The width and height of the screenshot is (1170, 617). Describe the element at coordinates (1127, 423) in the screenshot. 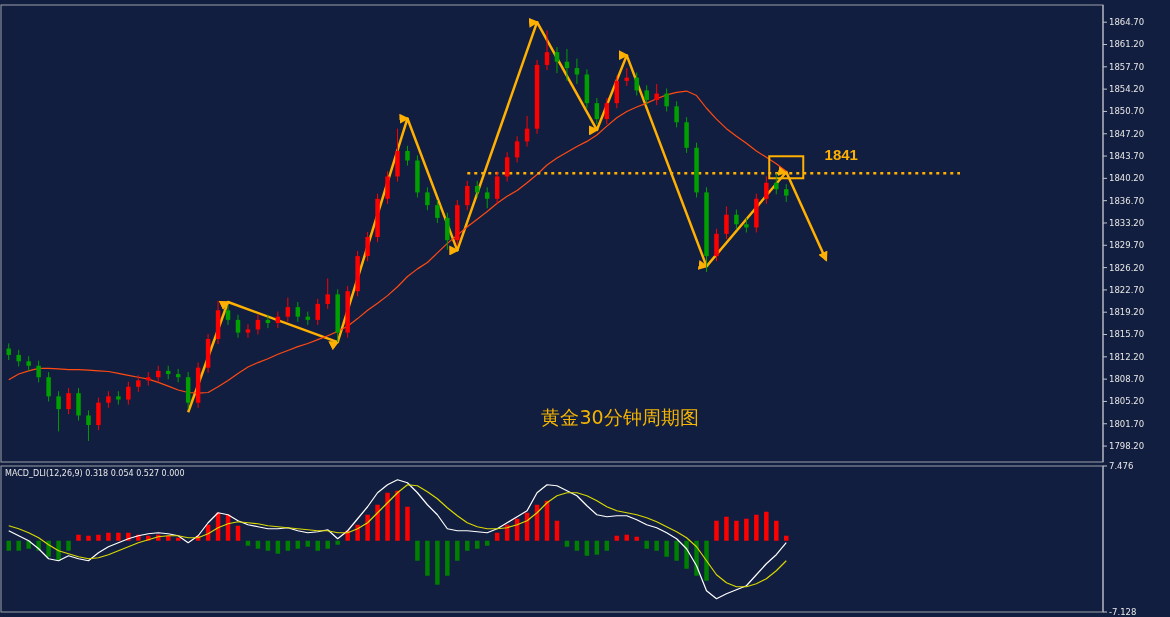

I see `y-tick-label: 1801.70` at that location.